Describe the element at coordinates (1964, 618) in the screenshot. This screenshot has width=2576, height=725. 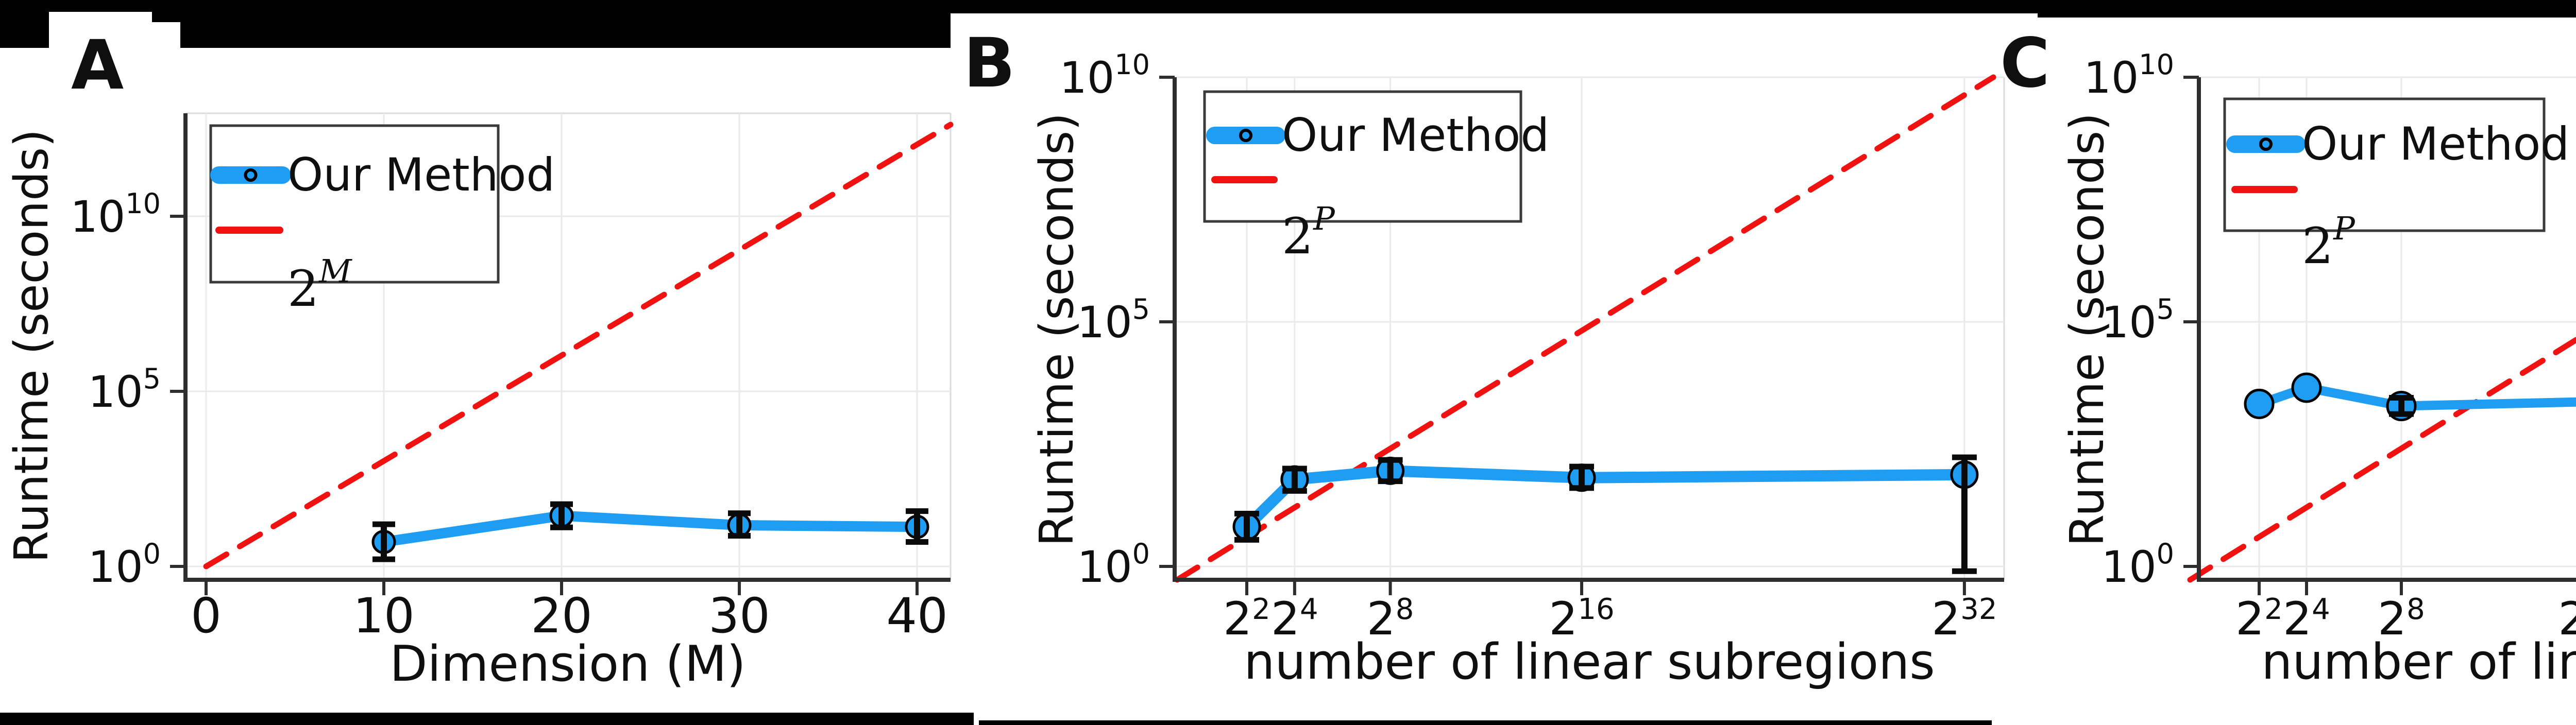
I see `x-tick-label: 232` at that location.